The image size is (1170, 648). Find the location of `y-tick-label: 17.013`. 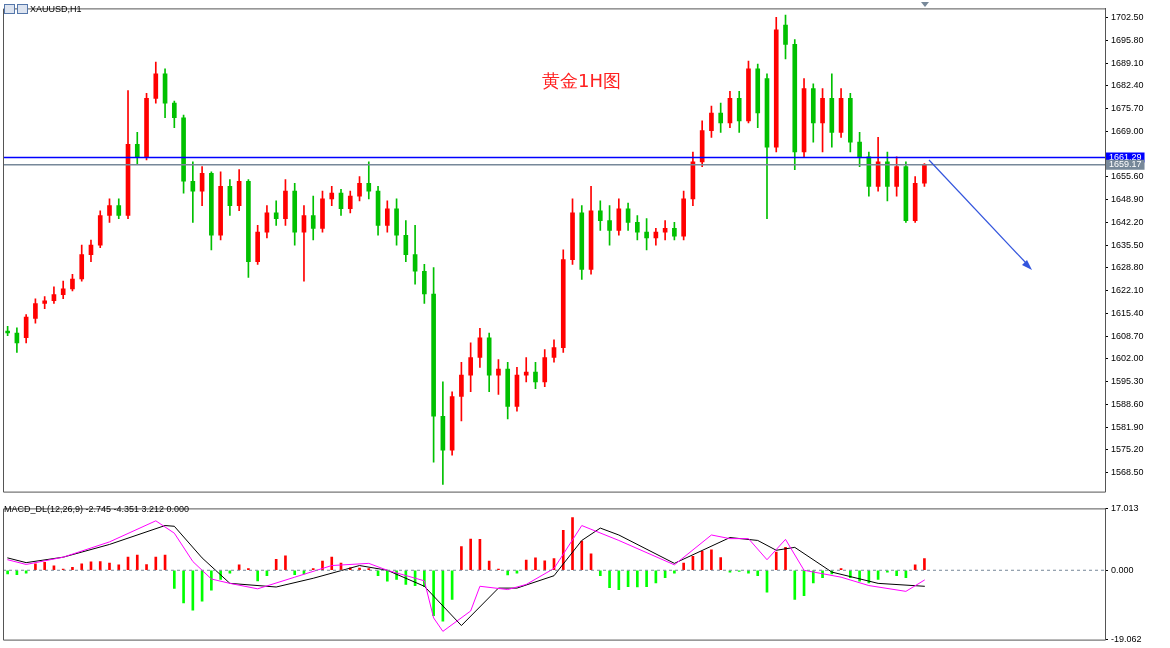

y-tick-label: 17.013 is located at coordinates (1125, 507).